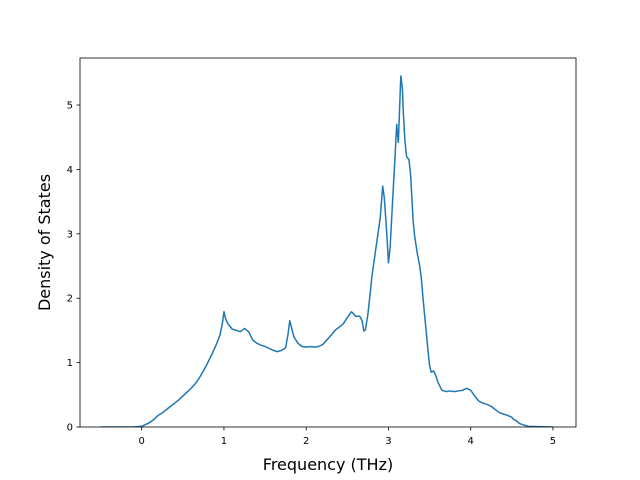 The width and height of the screenshot is (640, 480). I want to click on x-tick-label: 3, so click(388, 441).